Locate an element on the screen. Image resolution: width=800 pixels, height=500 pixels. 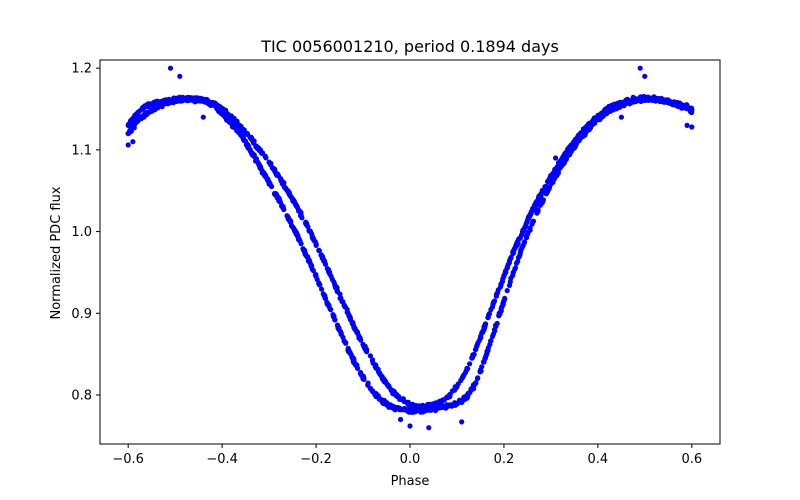
chart-title: TIC 0056001210, period 0.1894 days is located at coordinates (409, 46).